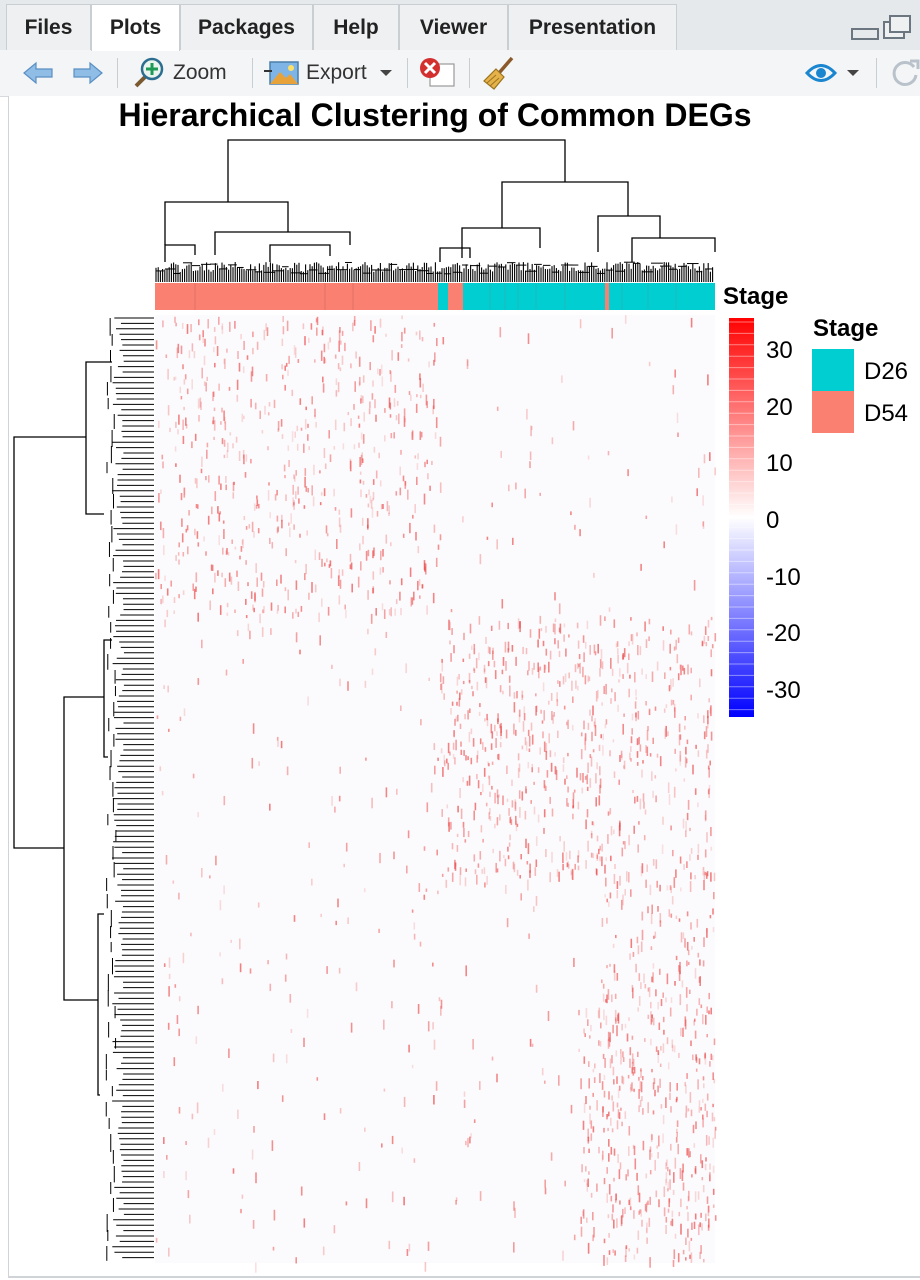 The width and height of the screenshot is (920, 1280). What do you see at coordinates (246, 27) in the screenshot?
I see `tab-packages: Packages` at bounding box center [246, 27].